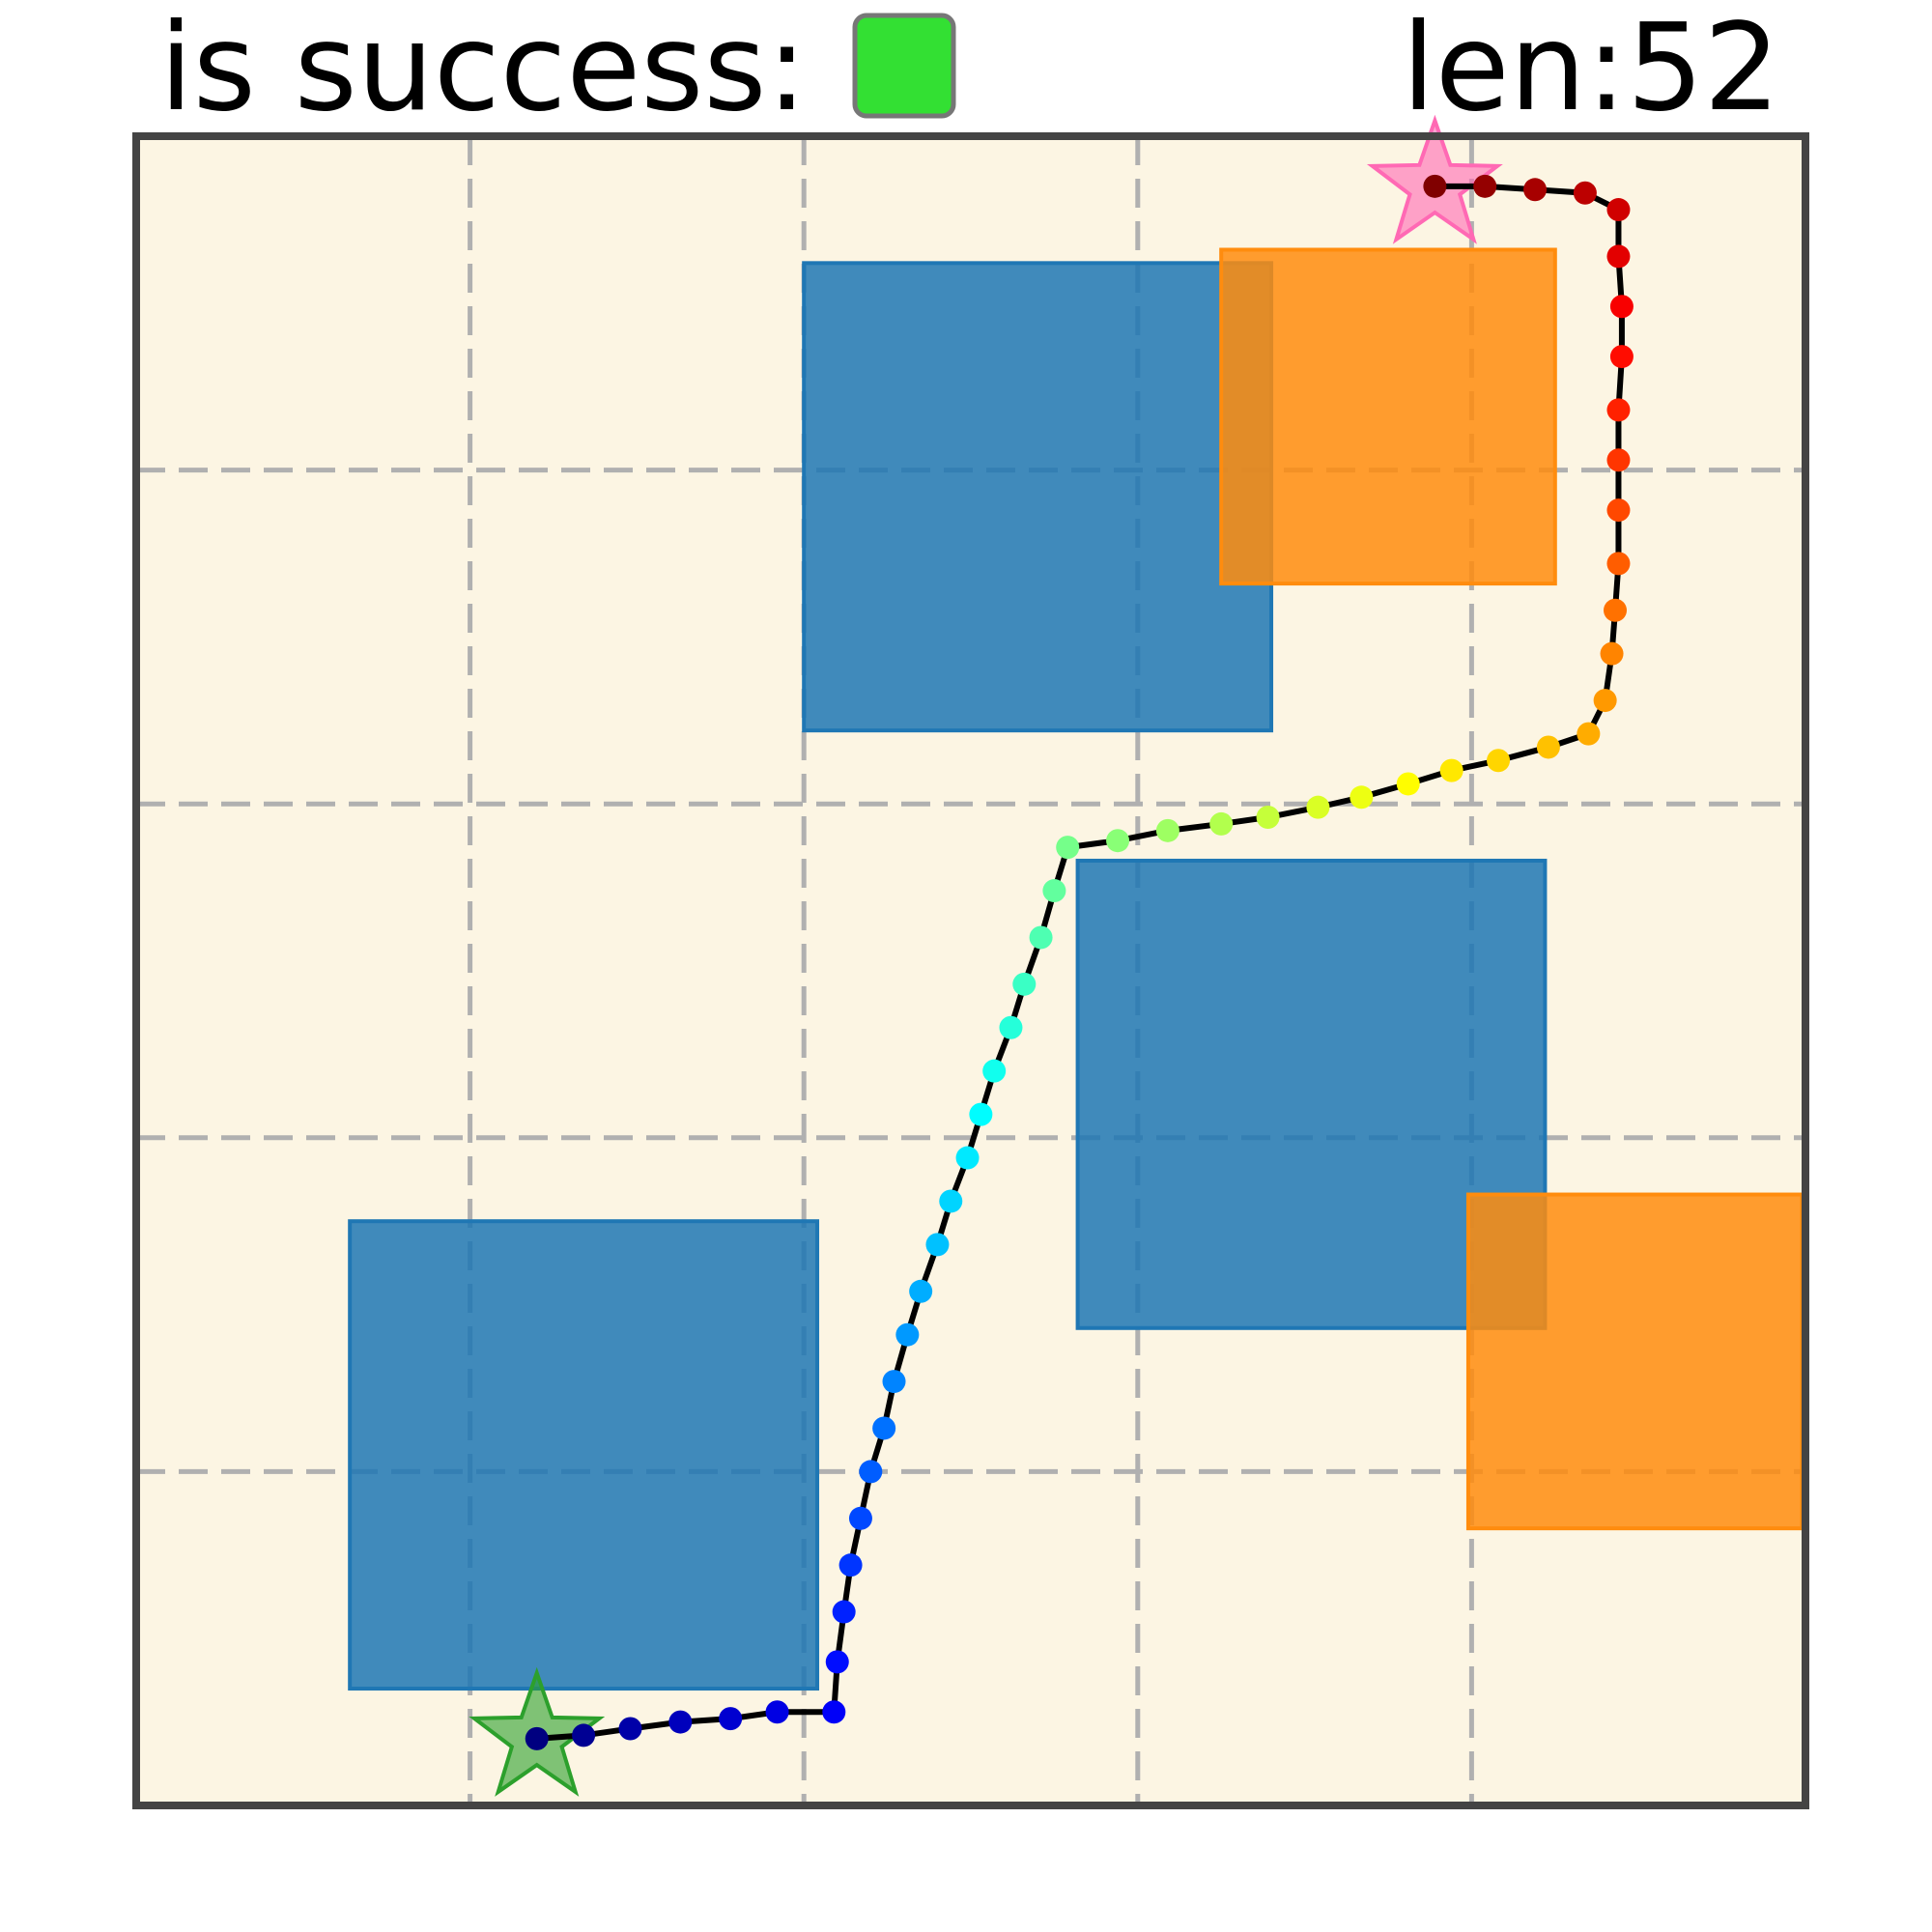  Describe the element at coordinates (904, 66) in the screenshot. I see `success-indicator` at that location.